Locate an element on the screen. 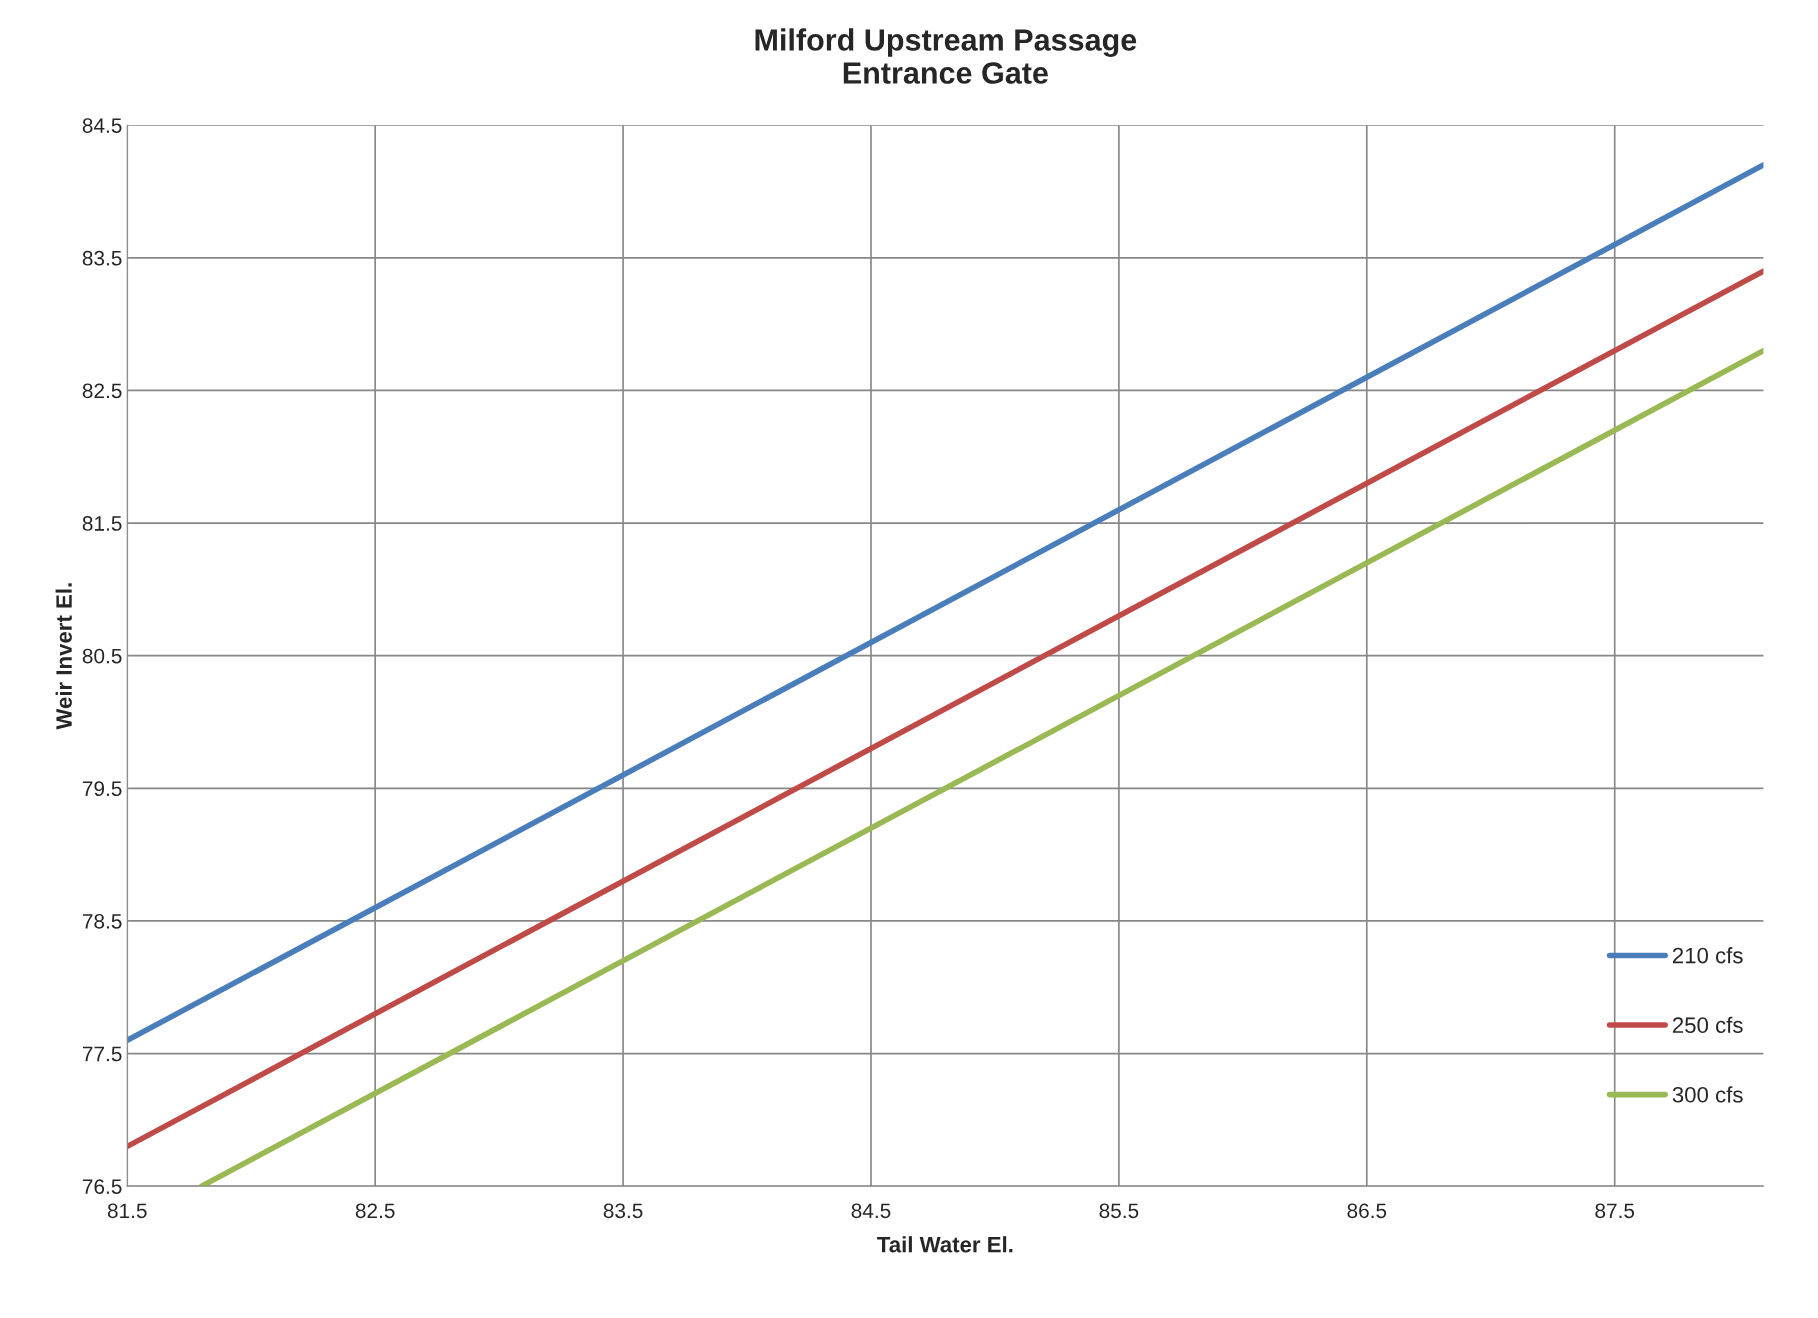  y-tick-label: 84.5 is located at coordinates (102, 125).